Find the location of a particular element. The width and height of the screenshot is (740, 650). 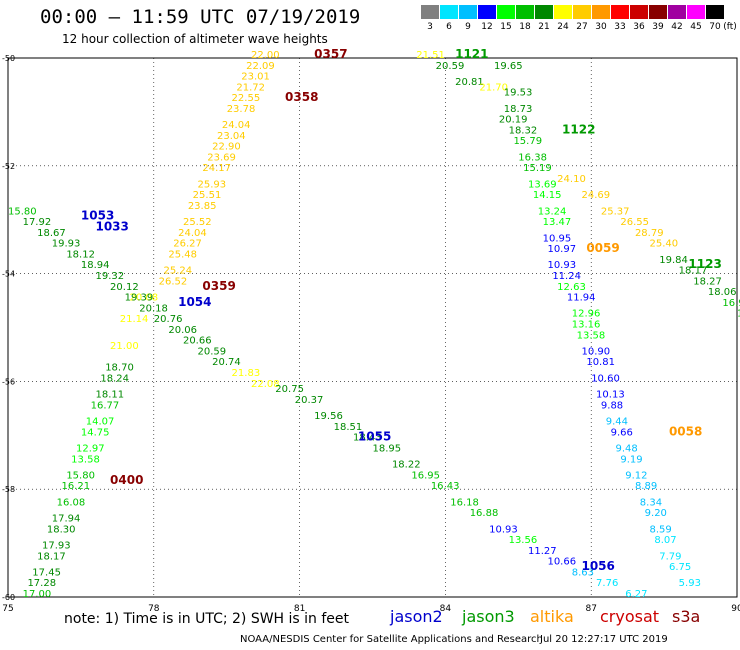

x-tick-label: 75 is located at coordinates (7, 609).